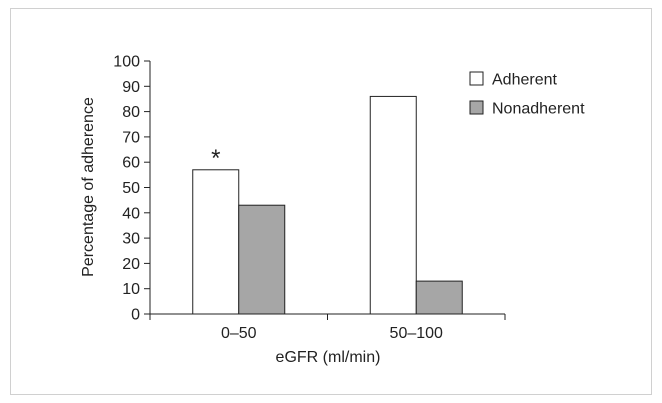 The image size is (662, 403). What do you see at coordinates (538, 109) in the screenshot?
I see `legend-label-nonadherent: Nonadherent` at bounding box center [538, 109].